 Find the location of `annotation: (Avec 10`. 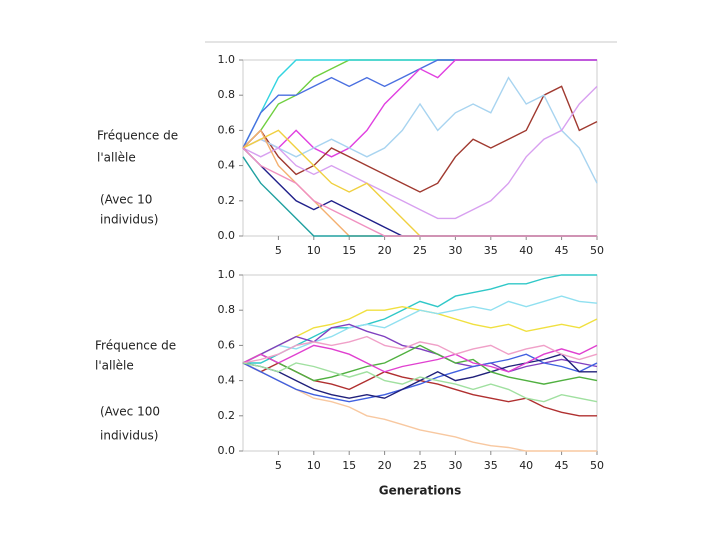

annotation: (Avec 10 is located at coordinates (126, 200).